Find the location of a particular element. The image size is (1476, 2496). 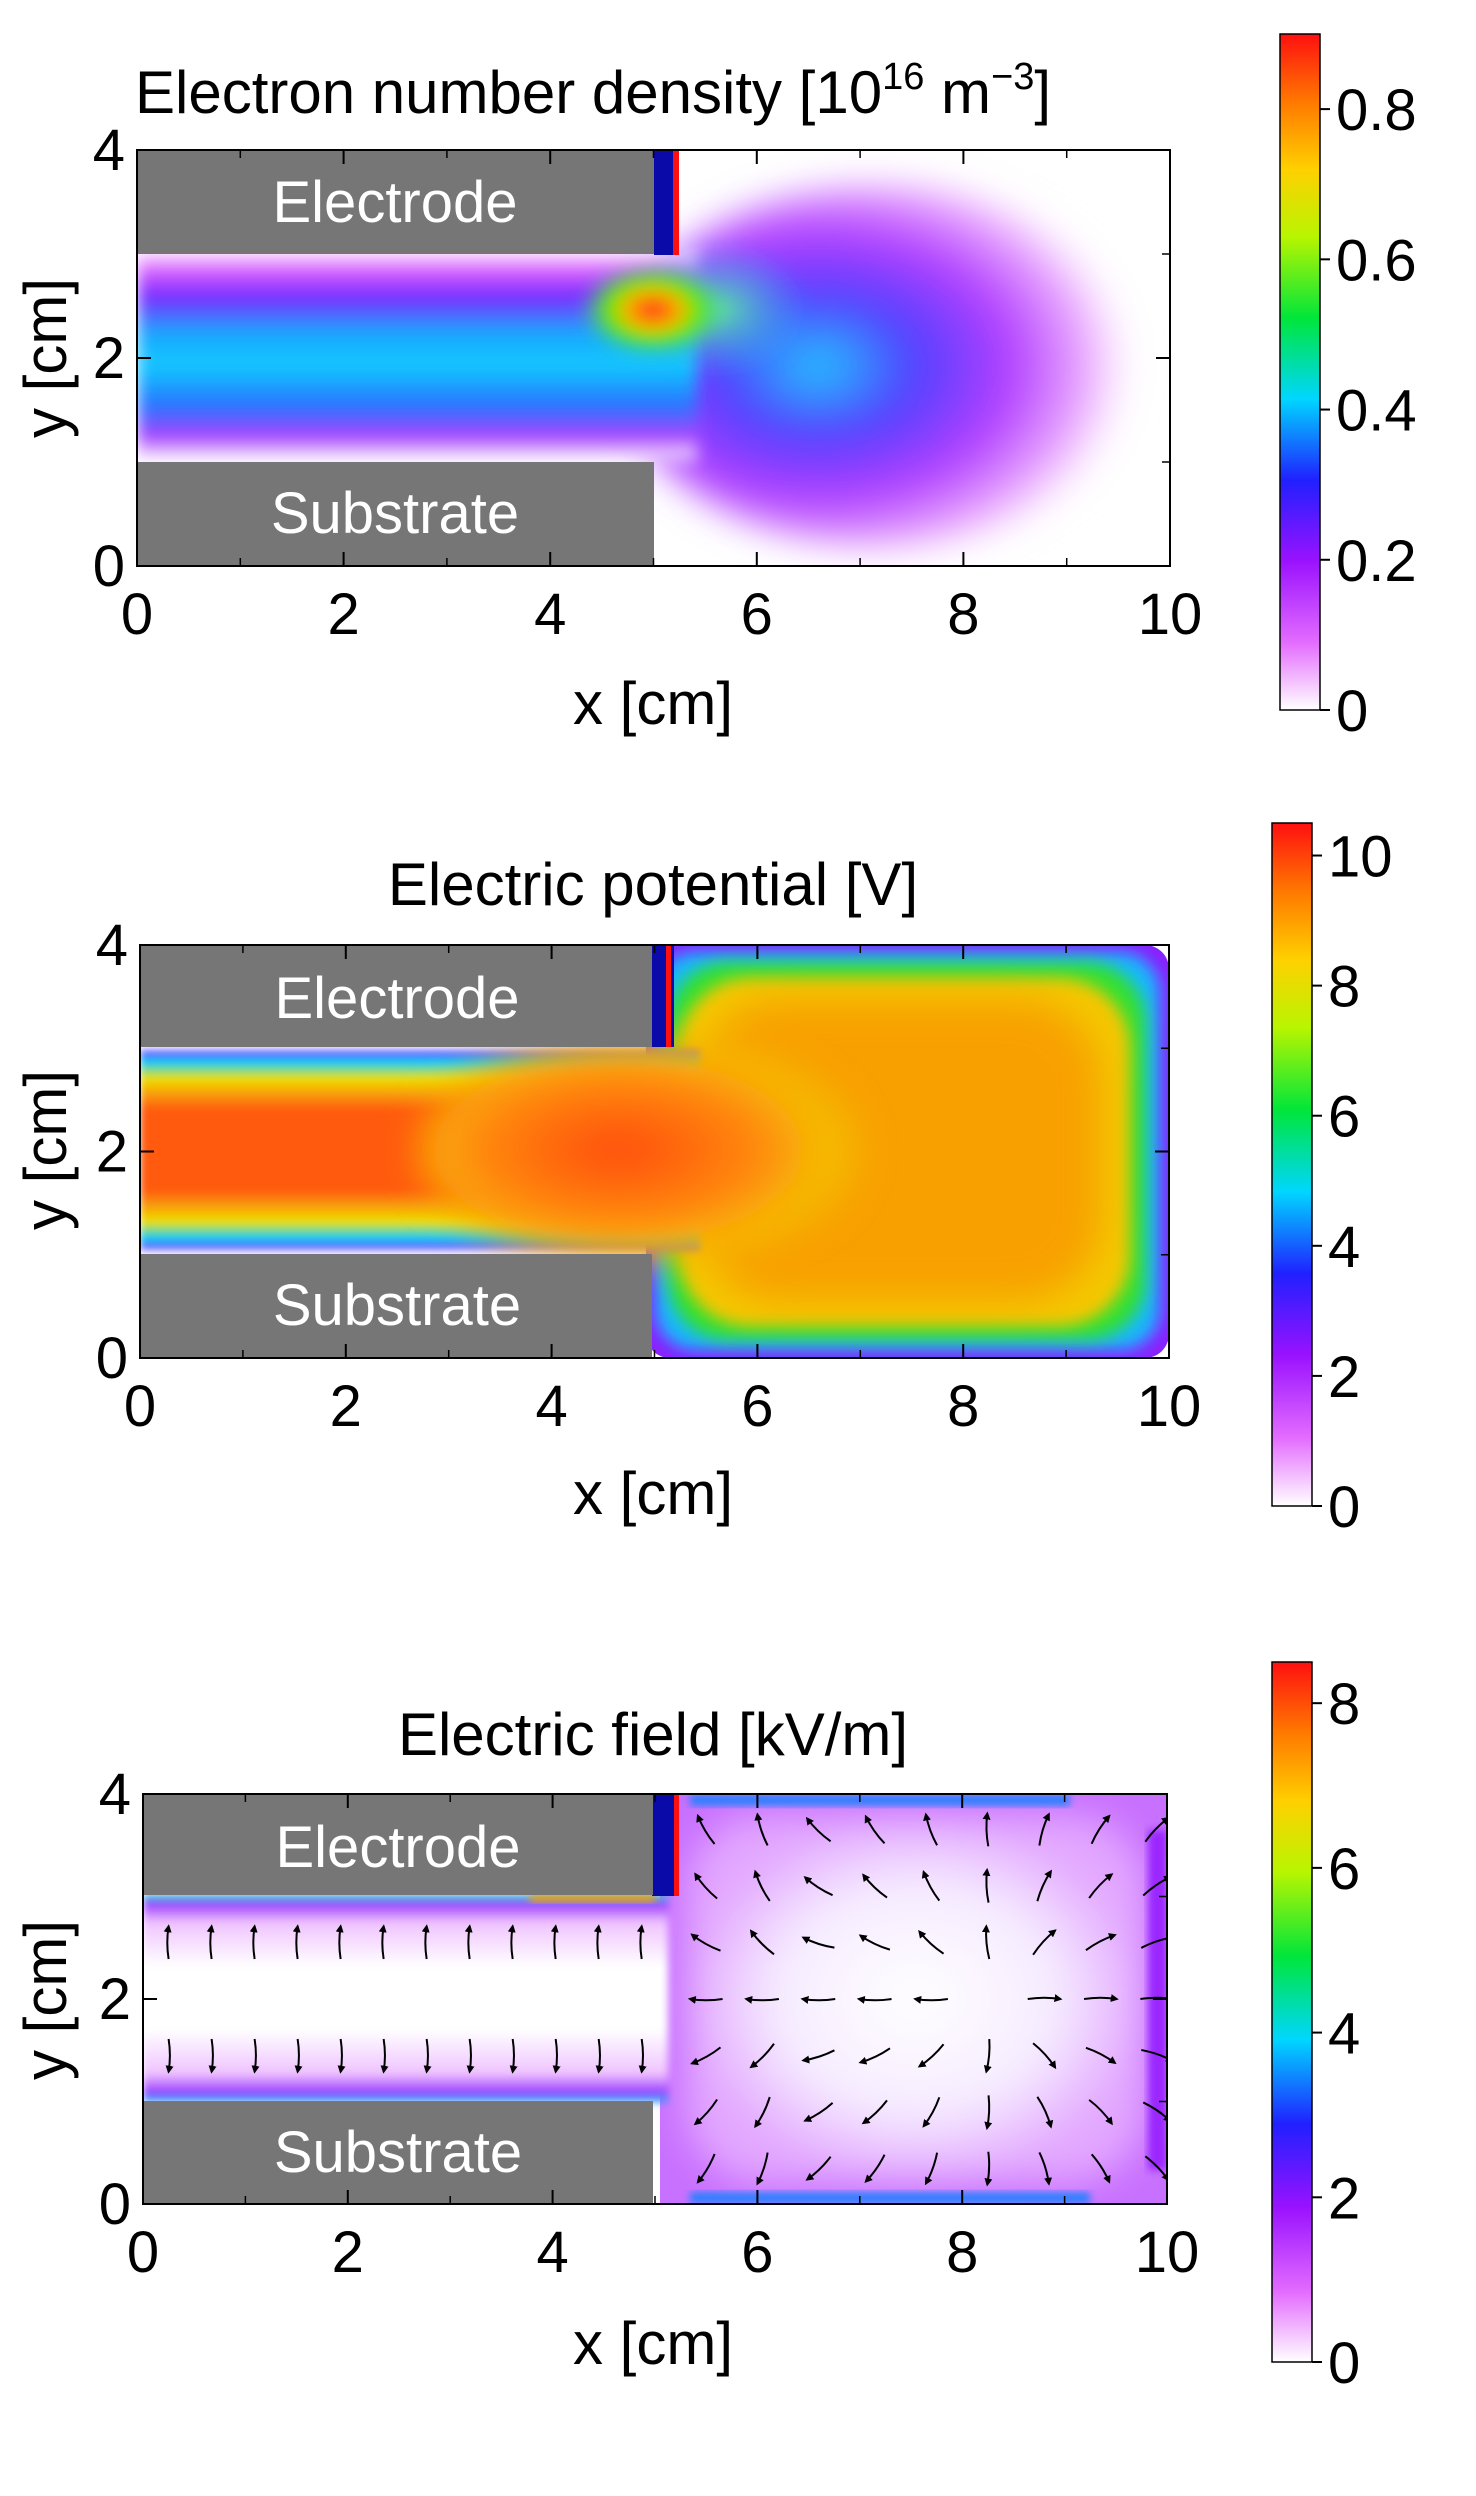

panel1-colorbar-ticks: 0 0.2 0.4 0.6 0.8 is located at coordinates (1368, 411).